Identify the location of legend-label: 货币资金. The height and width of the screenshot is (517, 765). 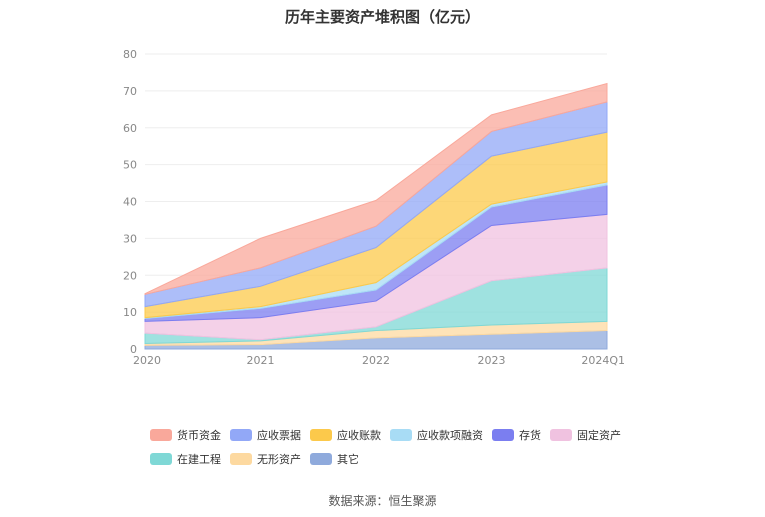
(199, 435).